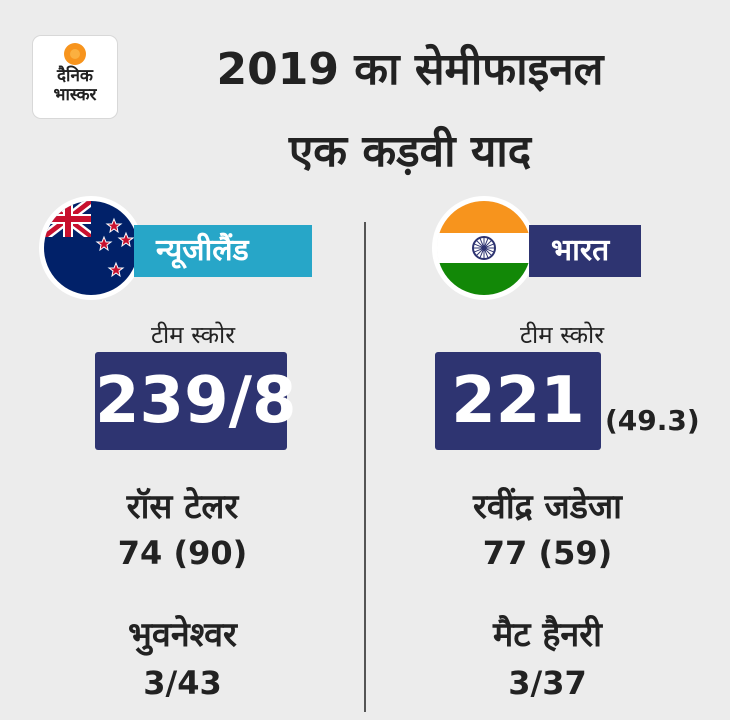 This screenshot has height=720, width=730. Describe the element at coordinates (547, 507) in the screenshot. I see `top-batsman-name: रवींद्र जडेजा` at that location.